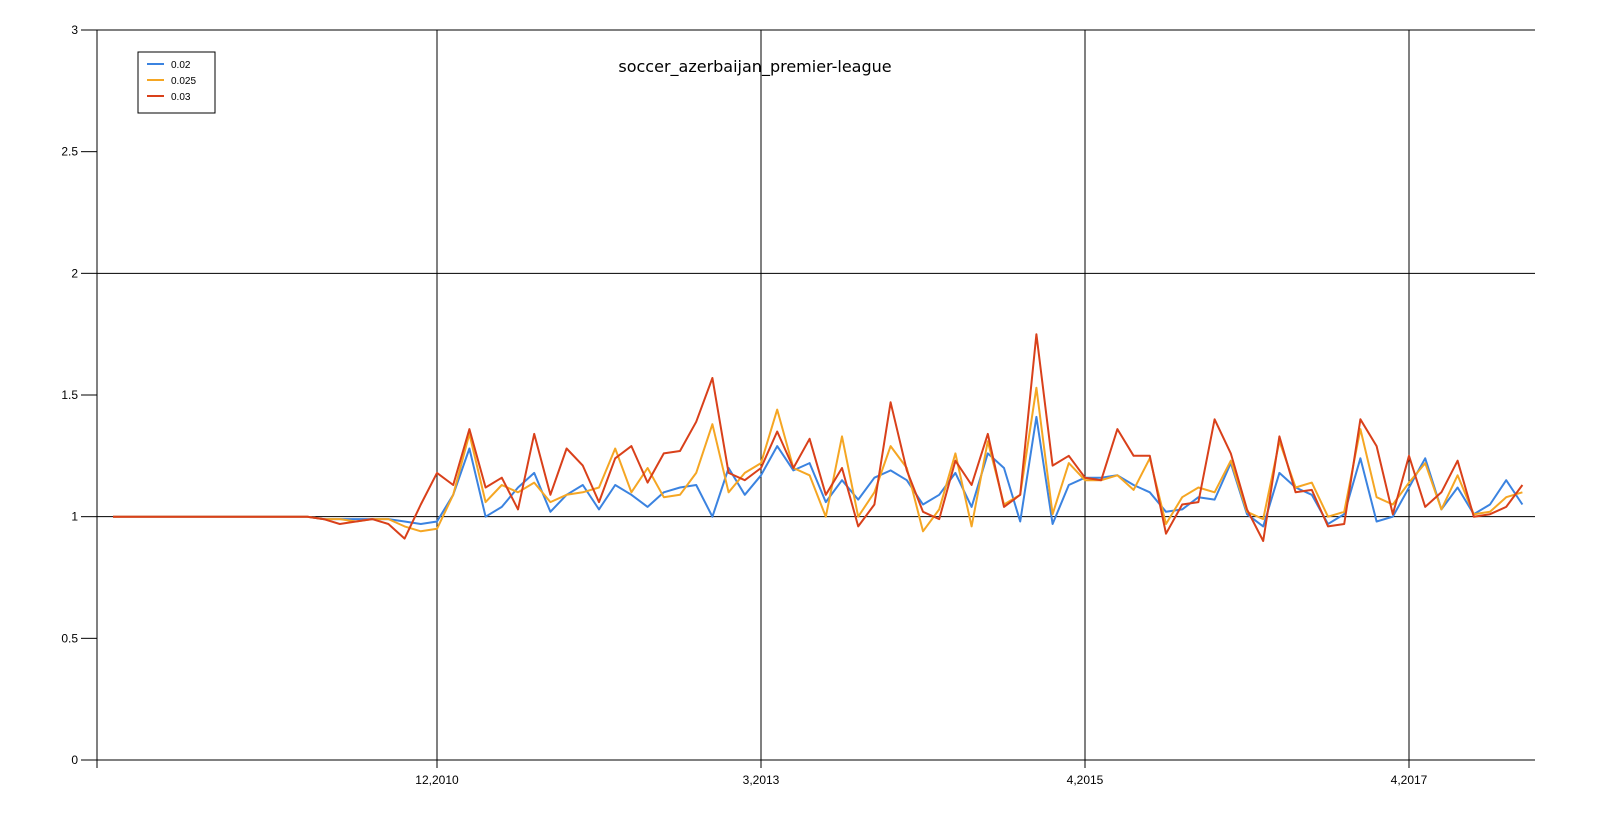  Describe the element at coordinates (818, 471) in the screenshot. I see `series-line-0.02` at that location.